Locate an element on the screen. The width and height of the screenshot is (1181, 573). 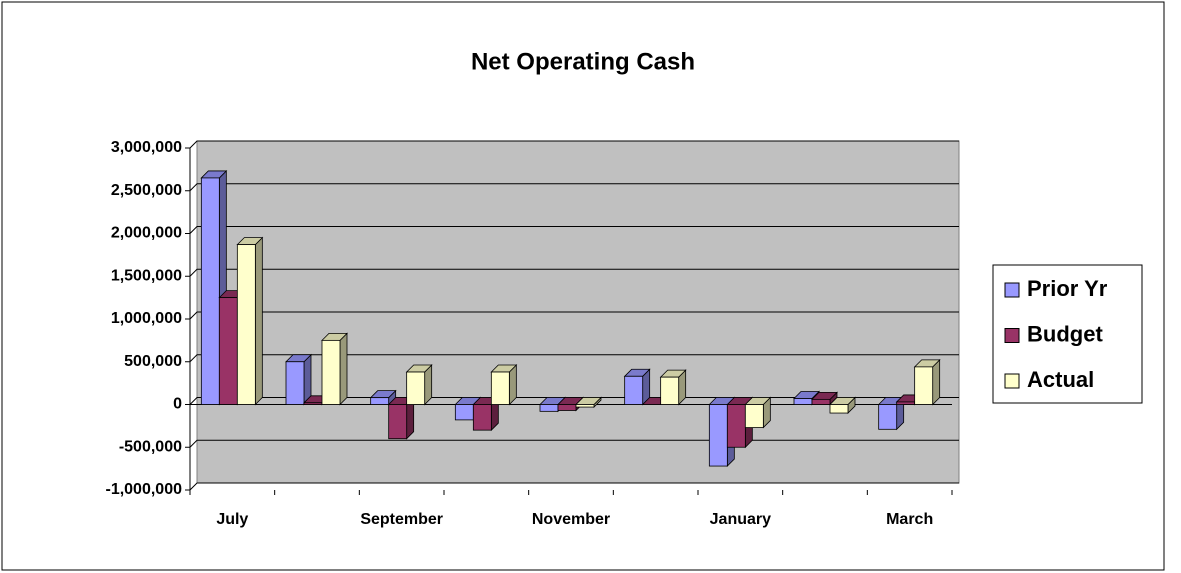
x-tick-label: November is located at coordinates (571, 519).